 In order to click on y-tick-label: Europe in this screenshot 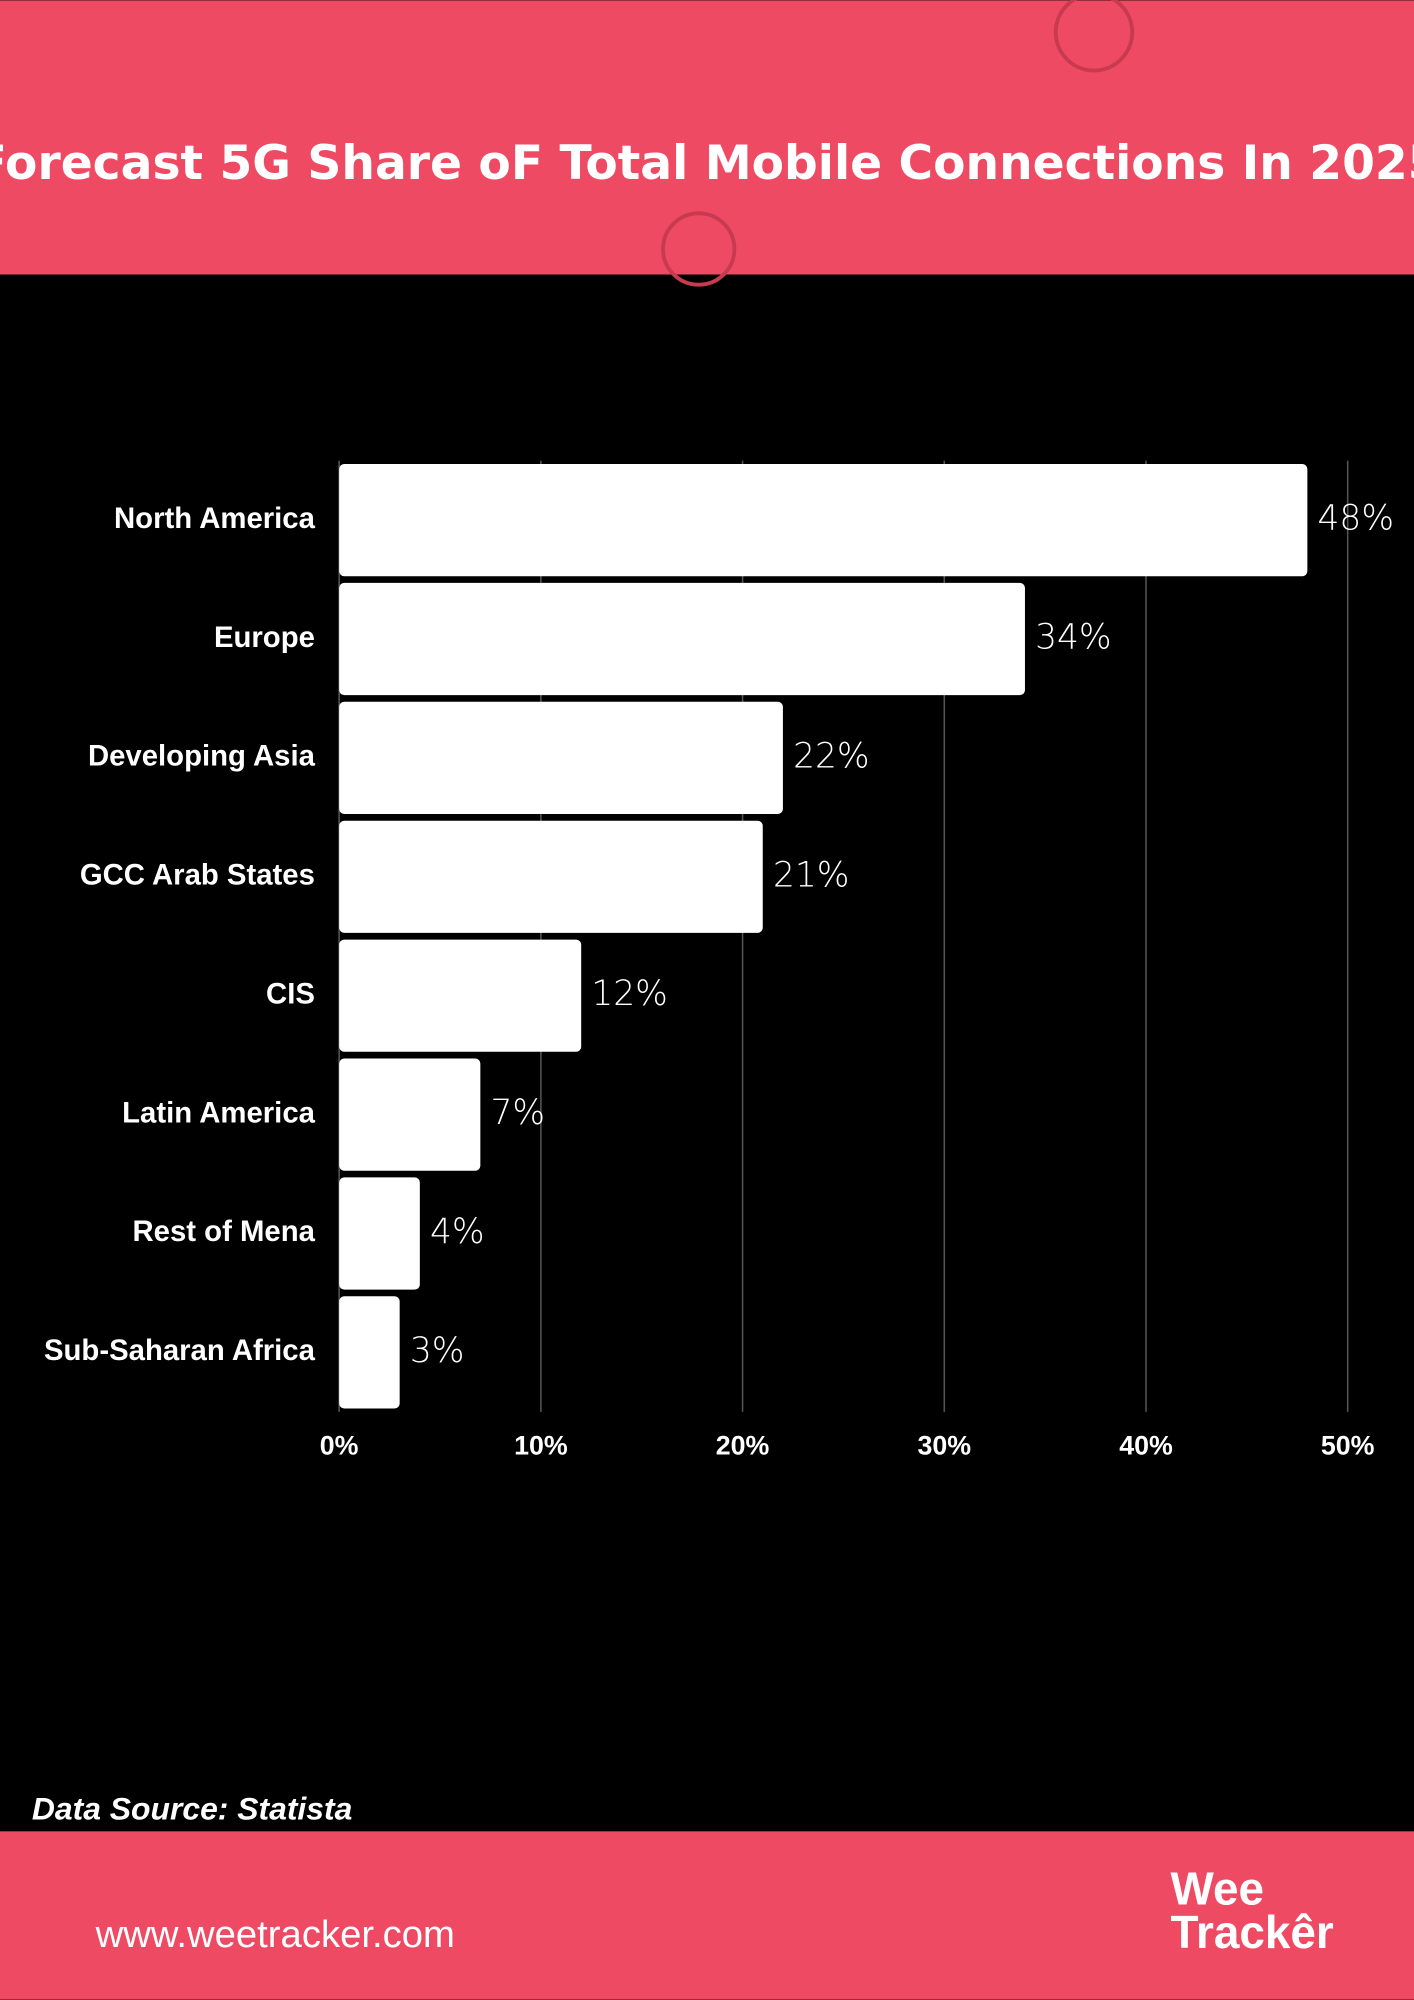, I will do `click(264, 637)`.